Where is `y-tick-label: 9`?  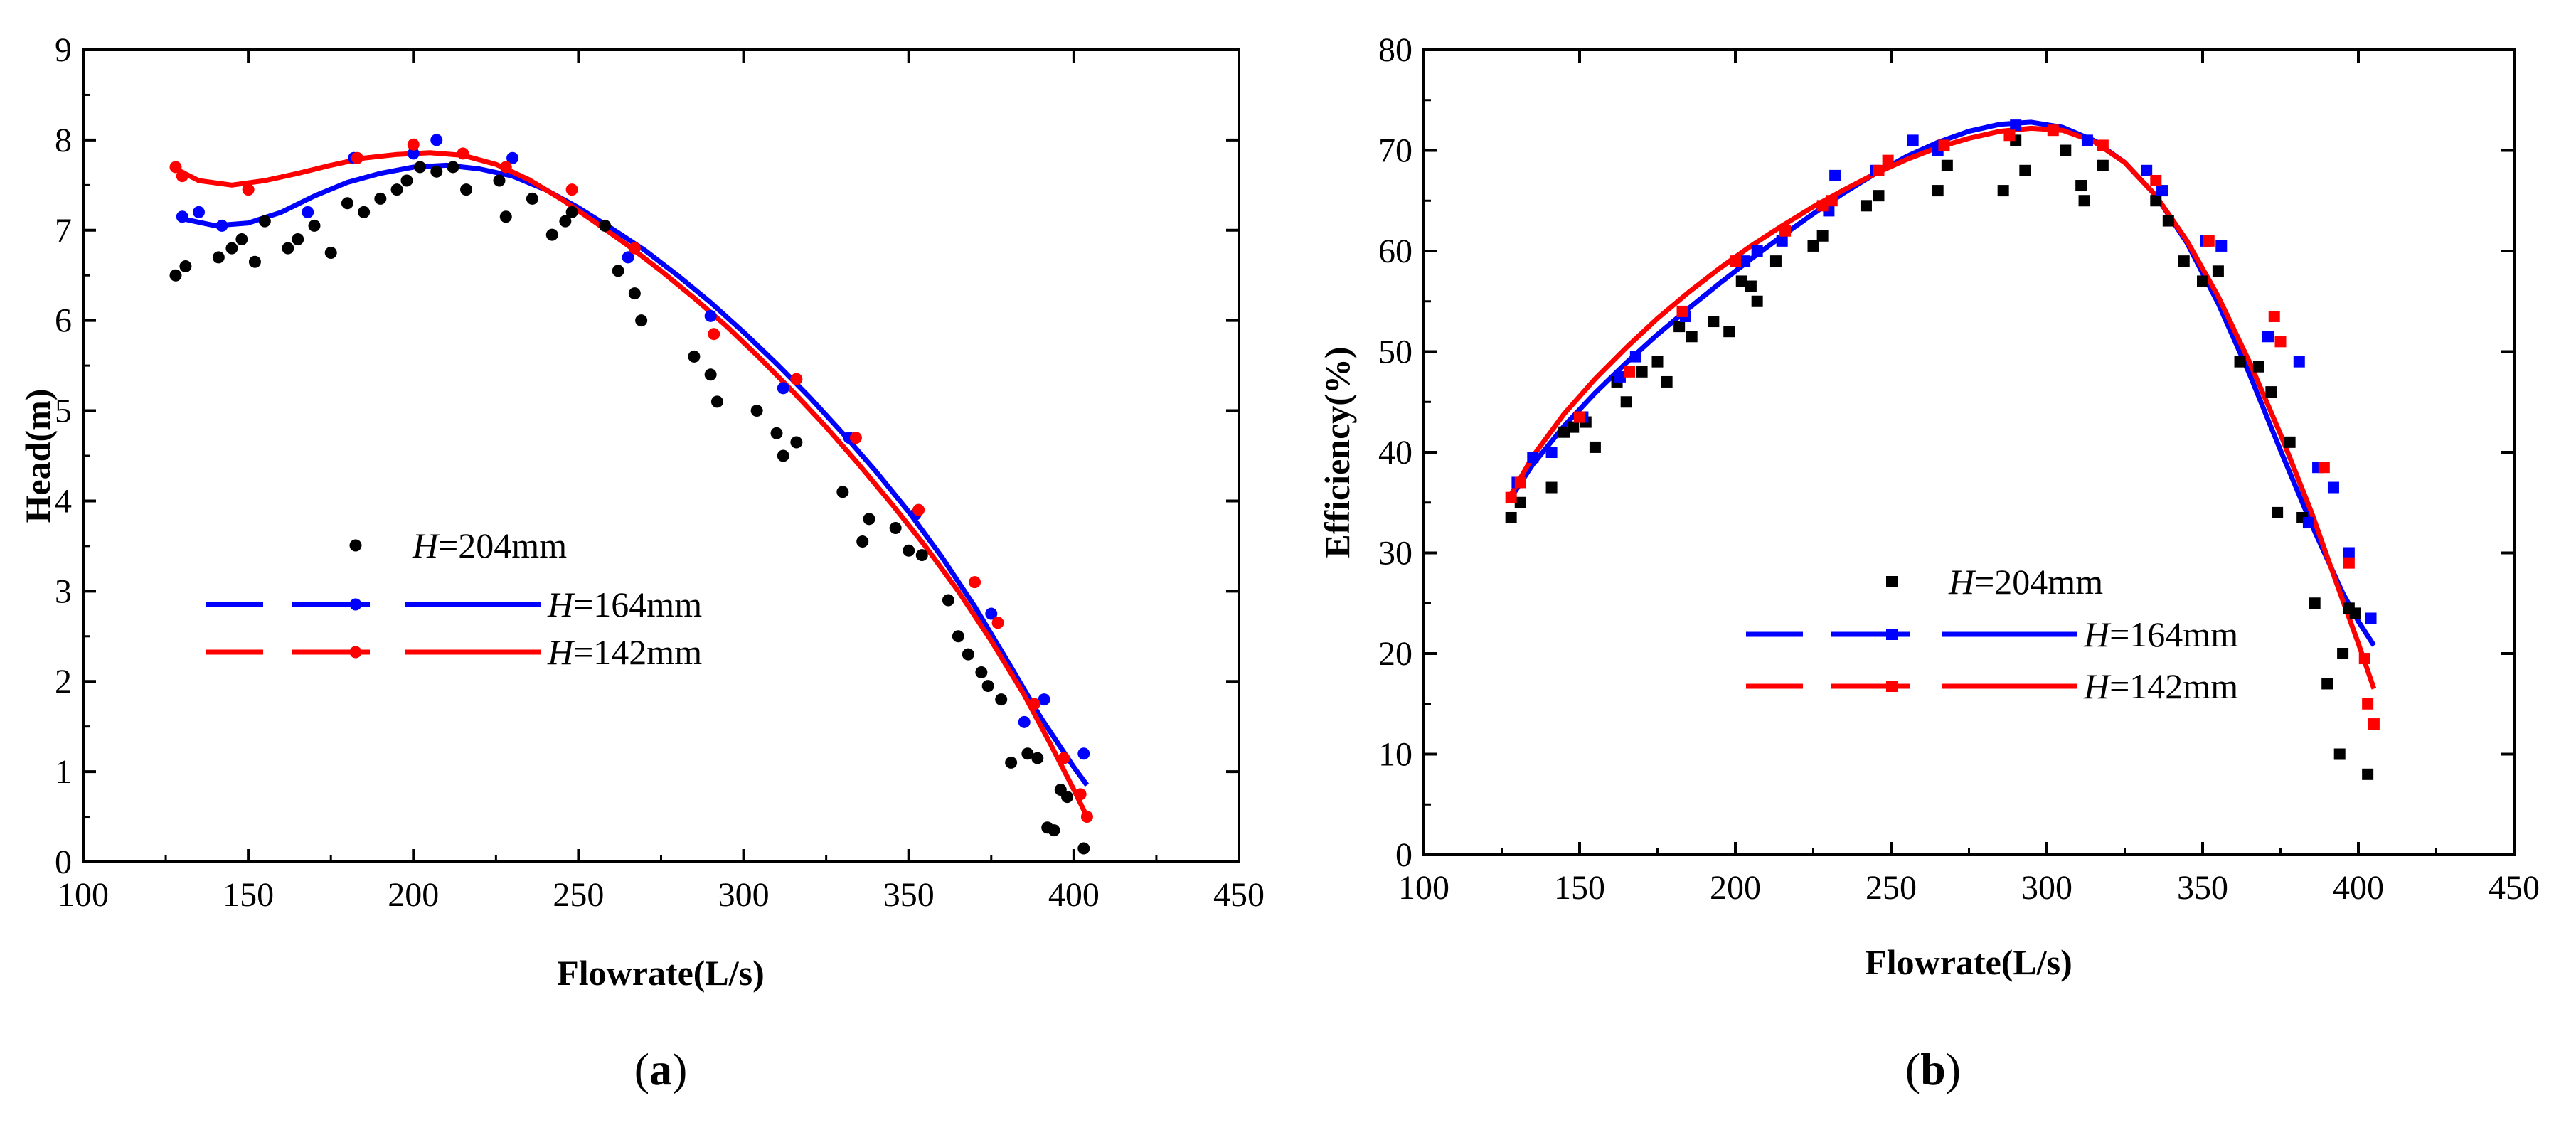 y-tick-label: 9 is located at coordinates (63, 50).